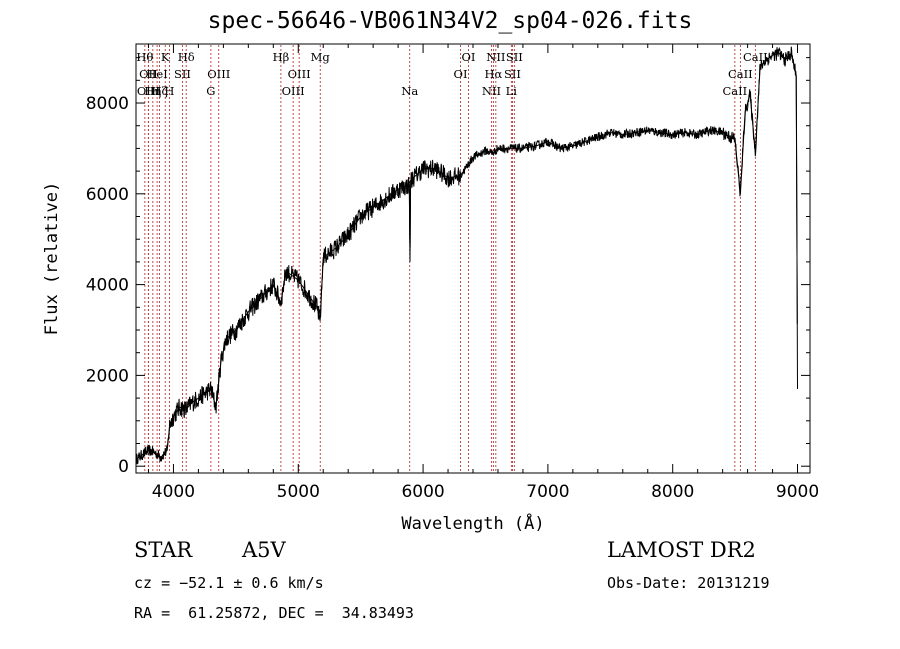 Image resolution: width=900 pixels, height=649 pixels. What do you see at coordinates (681, 550) in the screenshot?
I see `survey-name: LAMOST DR2` at bounding box center [681, 550].